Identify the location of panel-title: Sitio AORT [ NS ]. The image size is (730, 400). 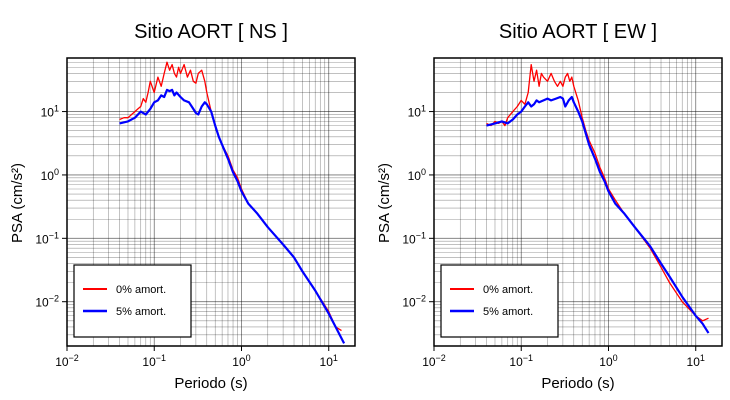
(211, 32).